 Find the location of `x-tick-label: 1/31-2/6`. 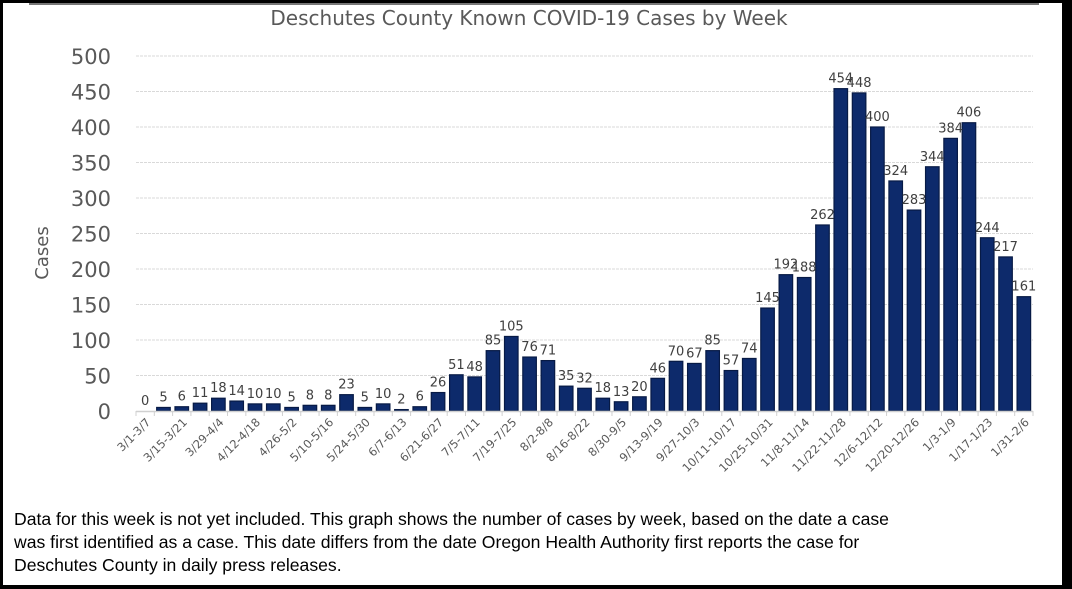

x-tick-label: 1/31-2/6 is located at coordinates (1010, 437).